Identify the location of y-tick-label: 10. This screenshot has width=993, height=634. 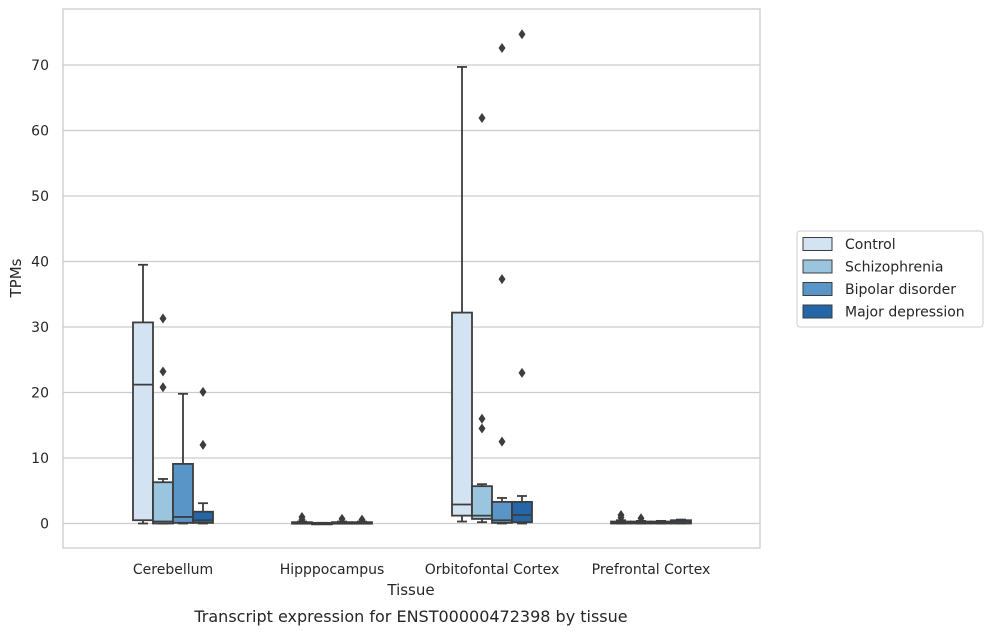
(40, 459).